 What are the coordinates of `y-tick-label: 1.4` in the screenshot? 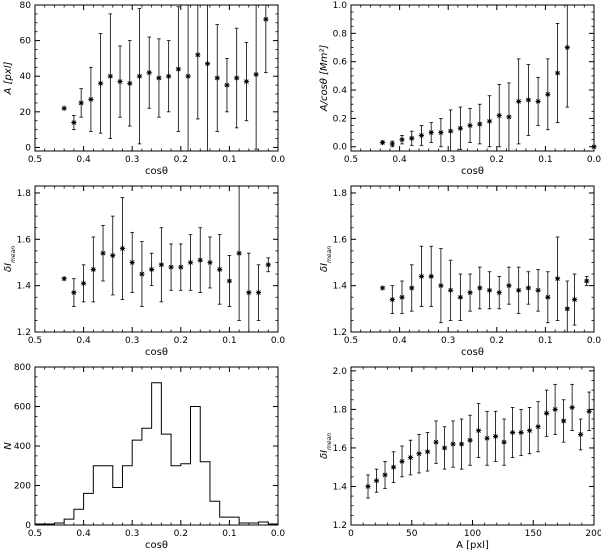 It's located at (340, 487).